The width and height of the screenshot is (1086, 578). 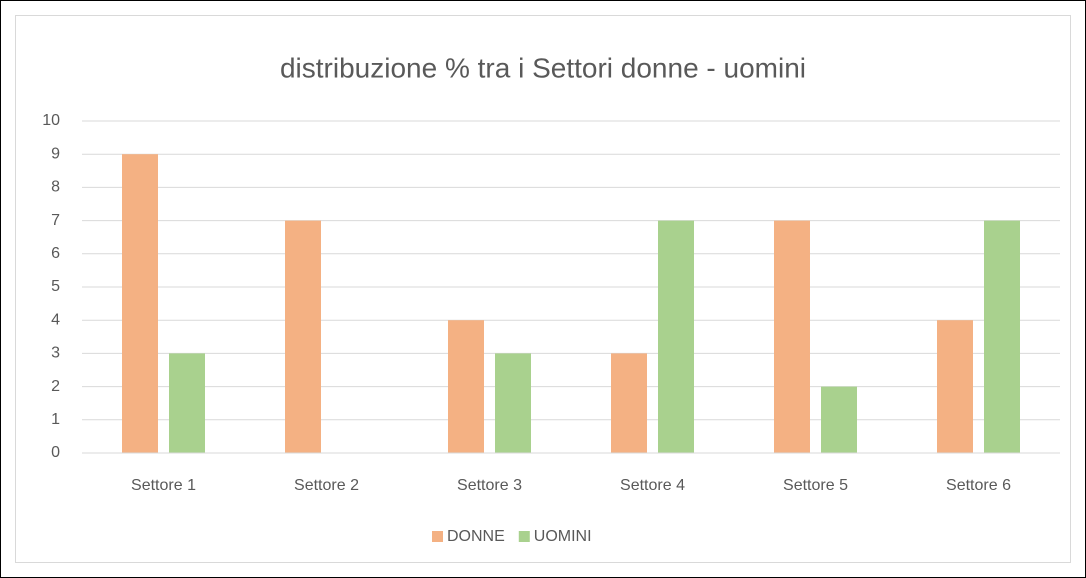 I want to click on x-tick-label: Settore 5, so click(x=815, y=485).